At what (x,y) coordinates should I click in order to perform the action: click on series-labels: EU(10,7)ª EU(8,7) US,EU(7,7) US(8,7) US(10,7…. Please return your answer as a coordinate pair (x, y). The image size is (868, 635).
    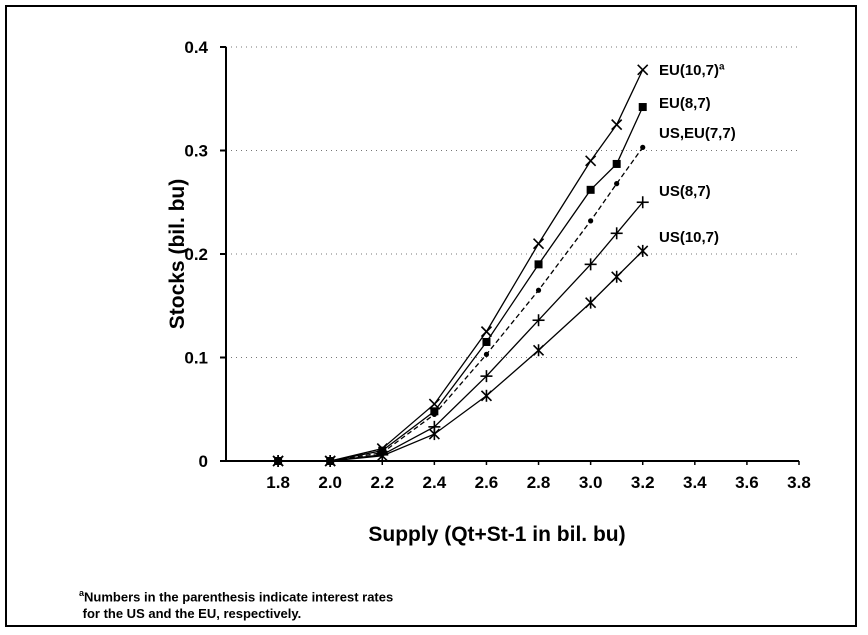
    Looking at the image, I should click on (697, 154).